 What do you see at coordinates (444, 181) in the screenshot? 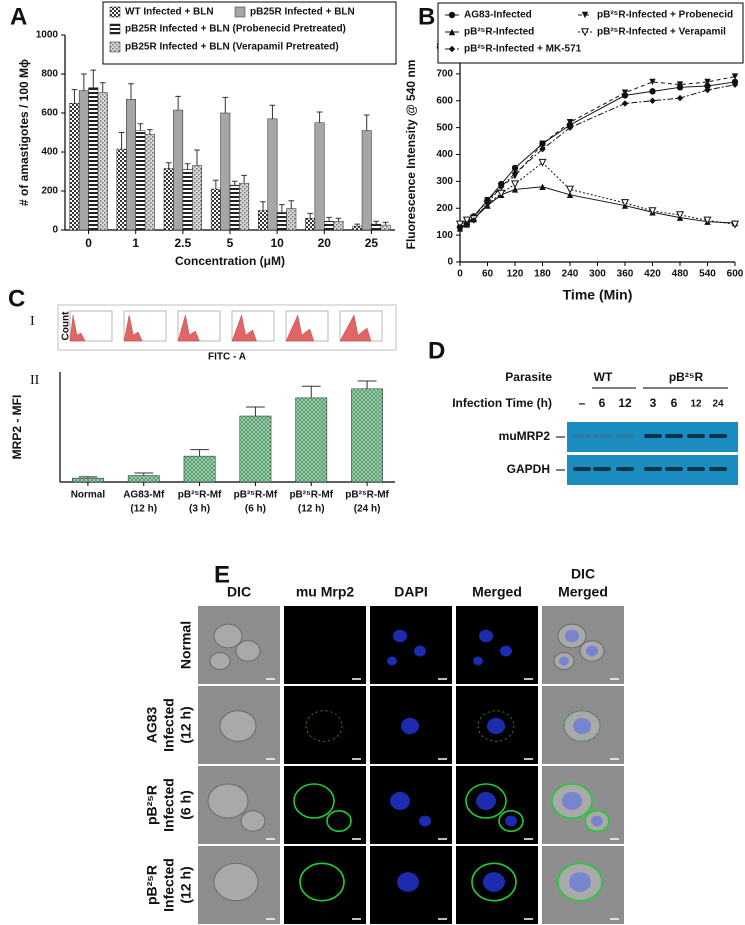
I see `y-tick-label: 300` at bounding box center [444, 181].